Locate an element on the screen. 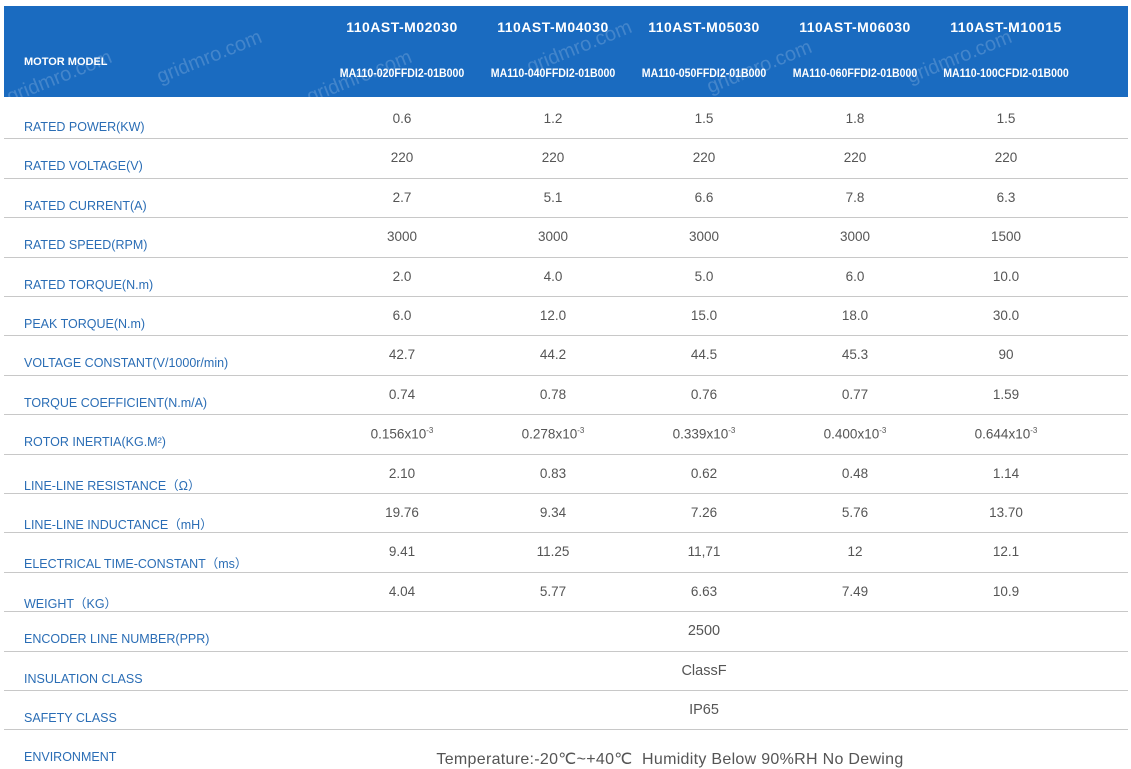 This screenshot has height=769, width=1131. cell-value: 1.8 is located at coordinates (855, 118).